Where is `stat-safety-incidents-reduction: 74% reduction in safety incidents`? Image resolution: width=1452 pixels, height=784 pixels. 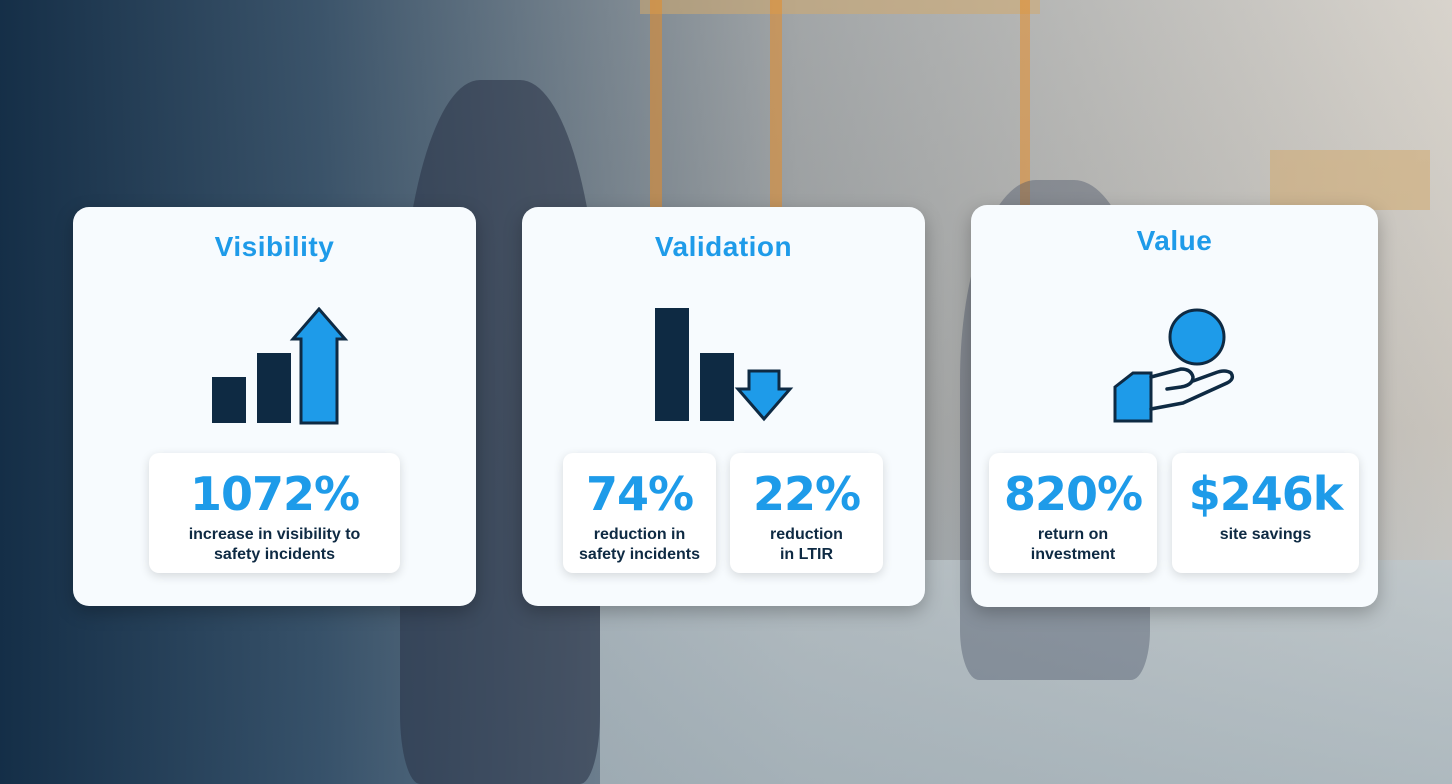 stat-safety-incidents-reduction: 74% reduction in safety incidents is located at coordinates (639, 513).